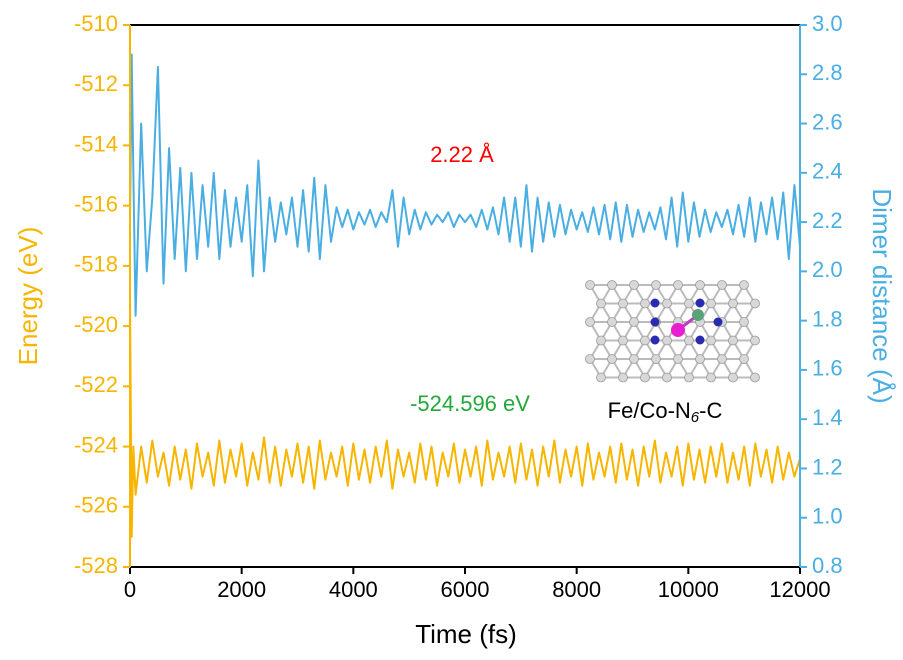 Image resolution: width=903 pixels, height=660 pixels. What do you see at coordinates (470, 403) in the screenshot?
I see `annotation: -524.596 eV` at bounding box center [470, 403].